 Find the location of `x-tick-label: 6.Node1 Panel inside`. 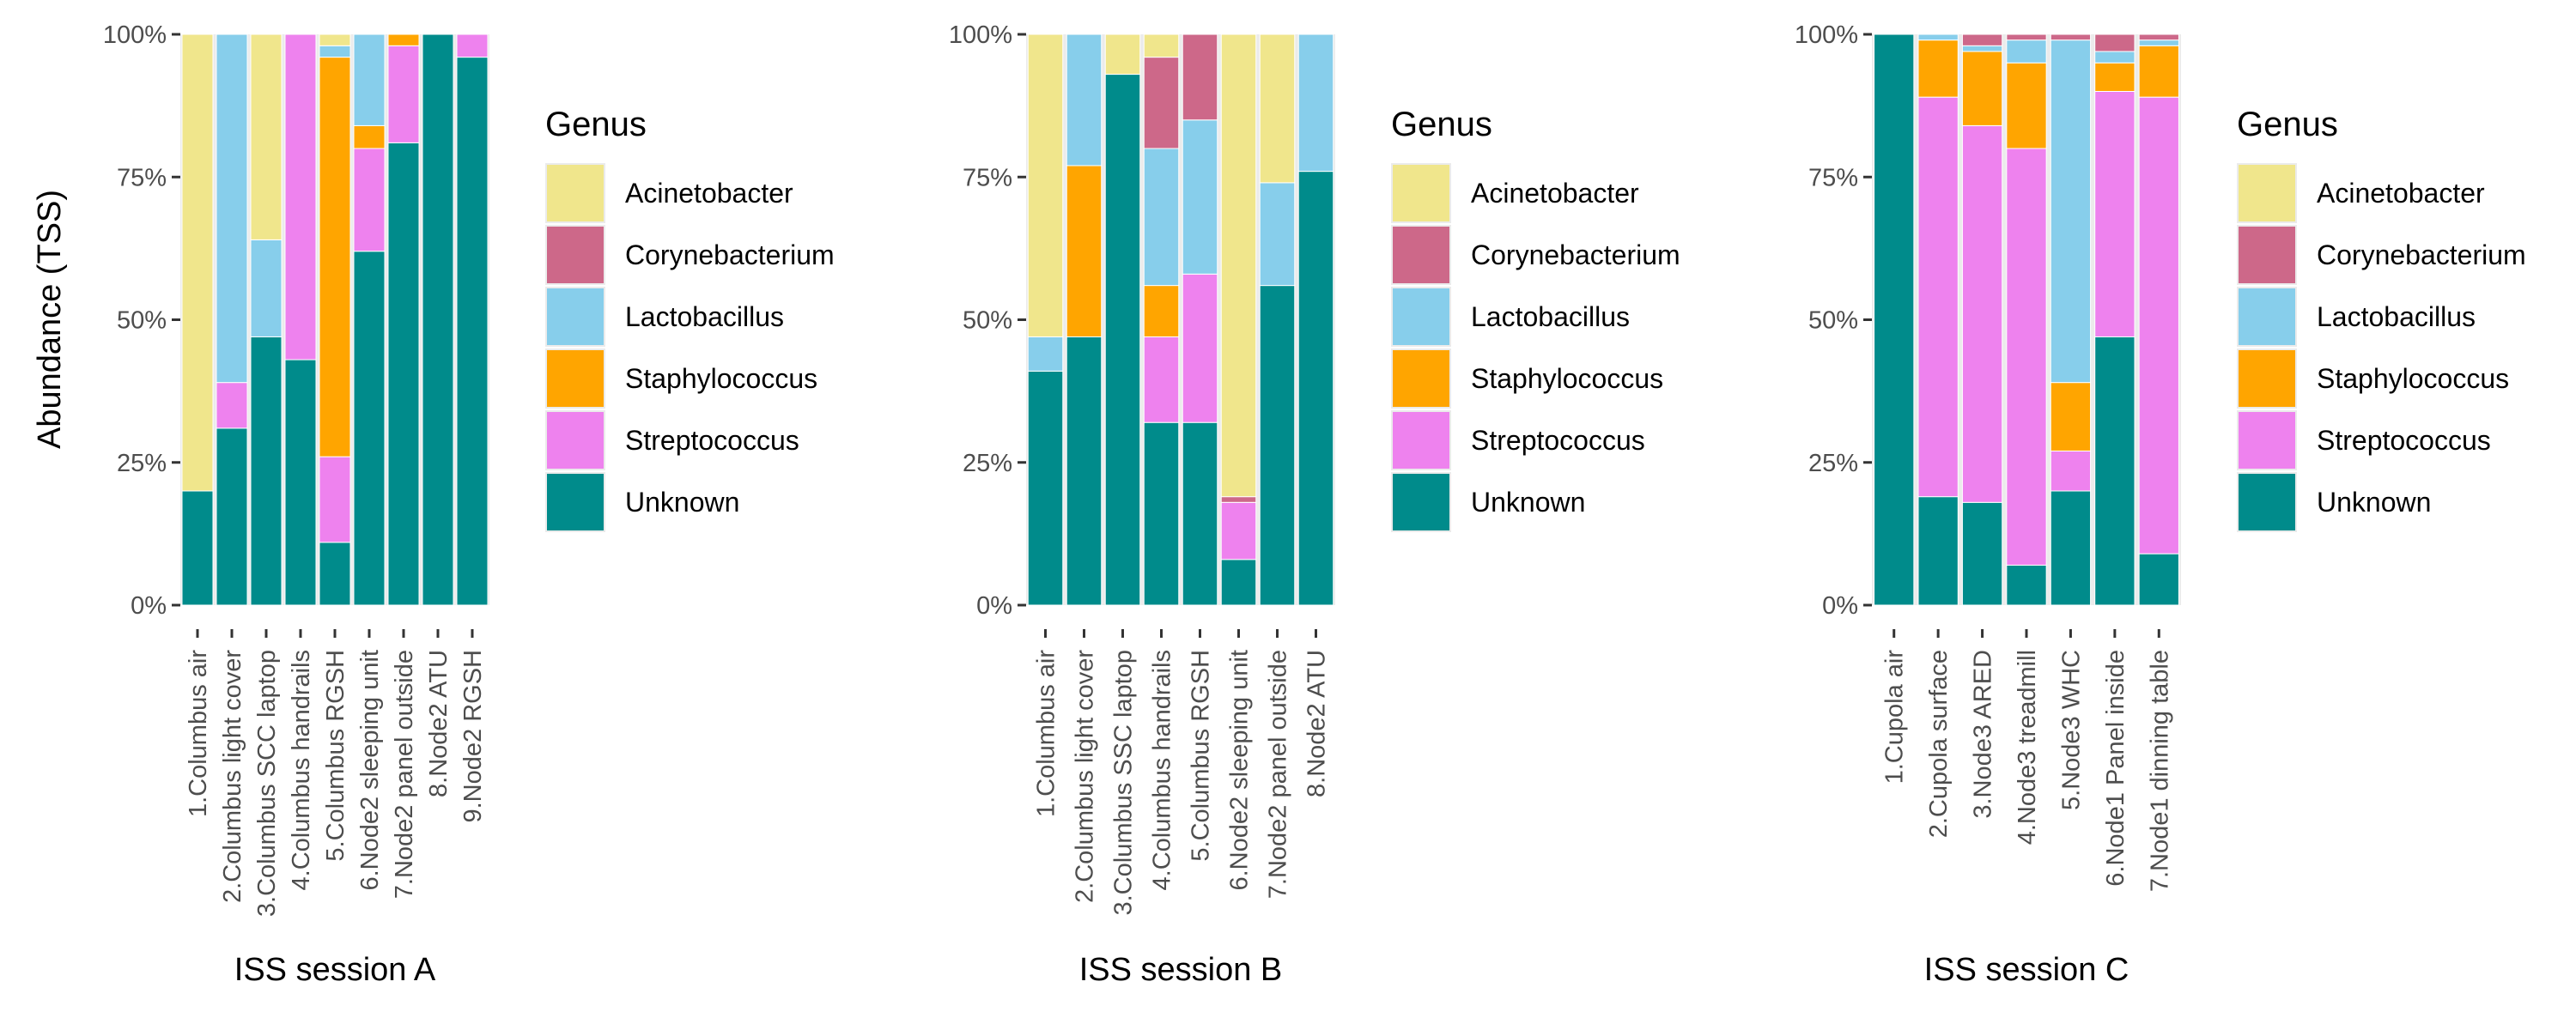

x-tick-label: 6.Node1 Panel inside is located at coordinates (2115, 768).